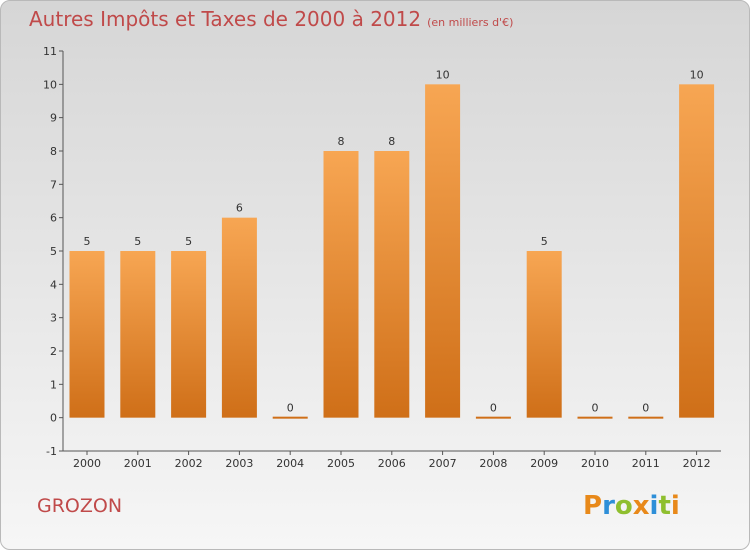 Image resolution: width=750 pixels, height=550 pixels. What do you see at coordinates (290, 408) in the screenshot?
I see `data-label-2004: 0` at bounding box center [290, 408].